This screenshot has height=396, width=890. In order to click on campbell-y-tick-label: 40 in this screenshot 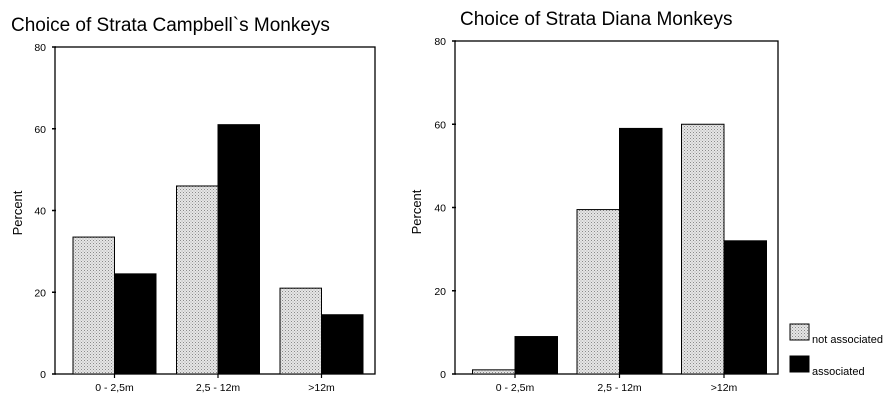, I will do `click(40, 212)`.